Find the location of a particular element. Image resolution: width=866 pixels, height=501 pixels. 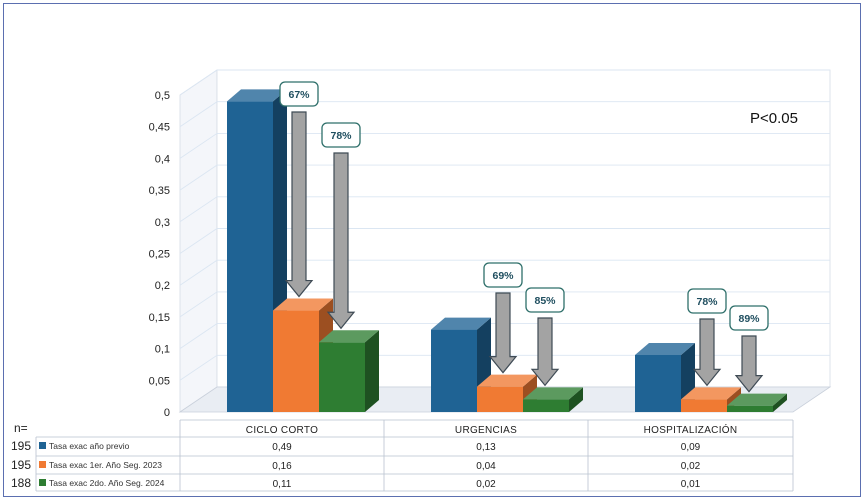

category-label: CICLO CORTO is located at coordinates (282, 430).